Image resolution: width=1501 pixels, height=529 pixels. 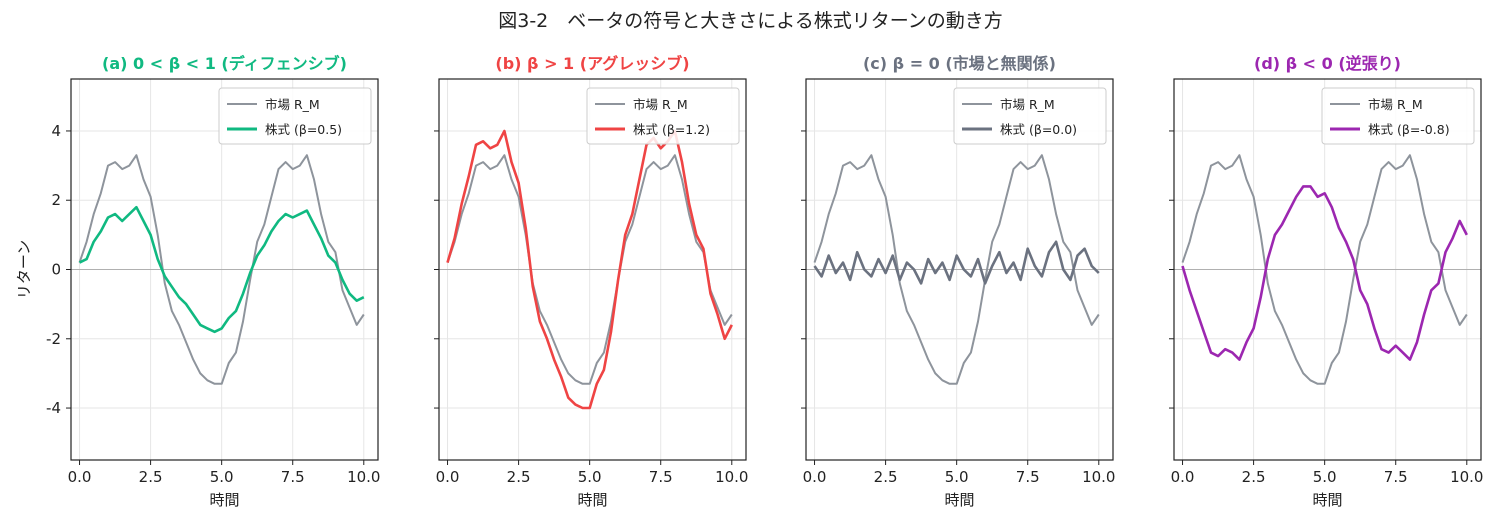 I want to click on y-tick-label: 2, so click(x=56, y=200).